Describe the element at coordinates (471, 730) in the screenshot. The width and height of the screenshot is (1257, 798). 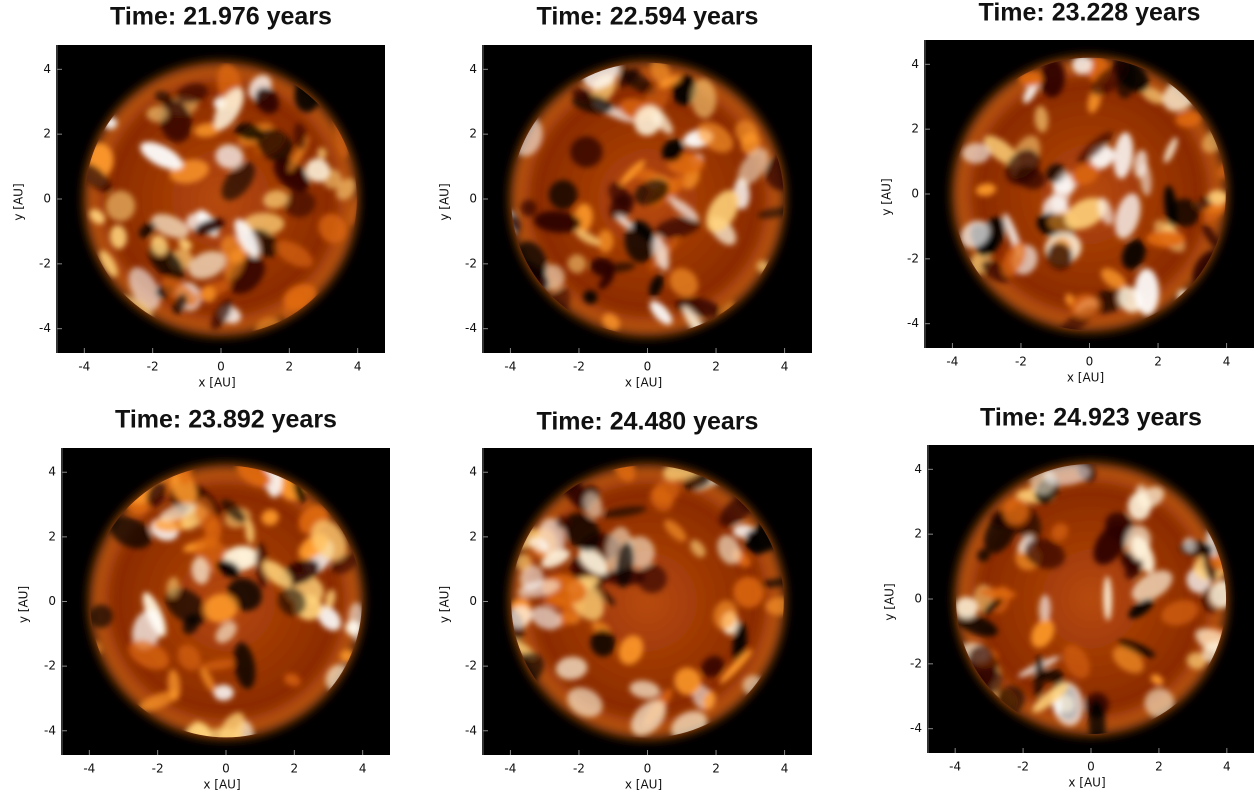
I see `y-tick-label: -4` at that location.